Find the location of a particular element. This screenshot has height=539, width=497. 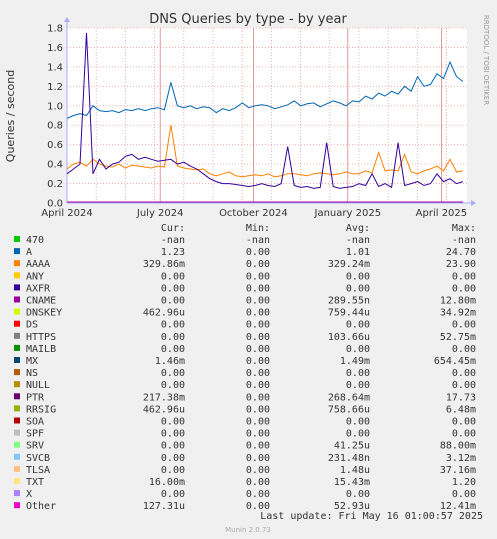

legend-label: SPF is located at coordinates (35, 434).